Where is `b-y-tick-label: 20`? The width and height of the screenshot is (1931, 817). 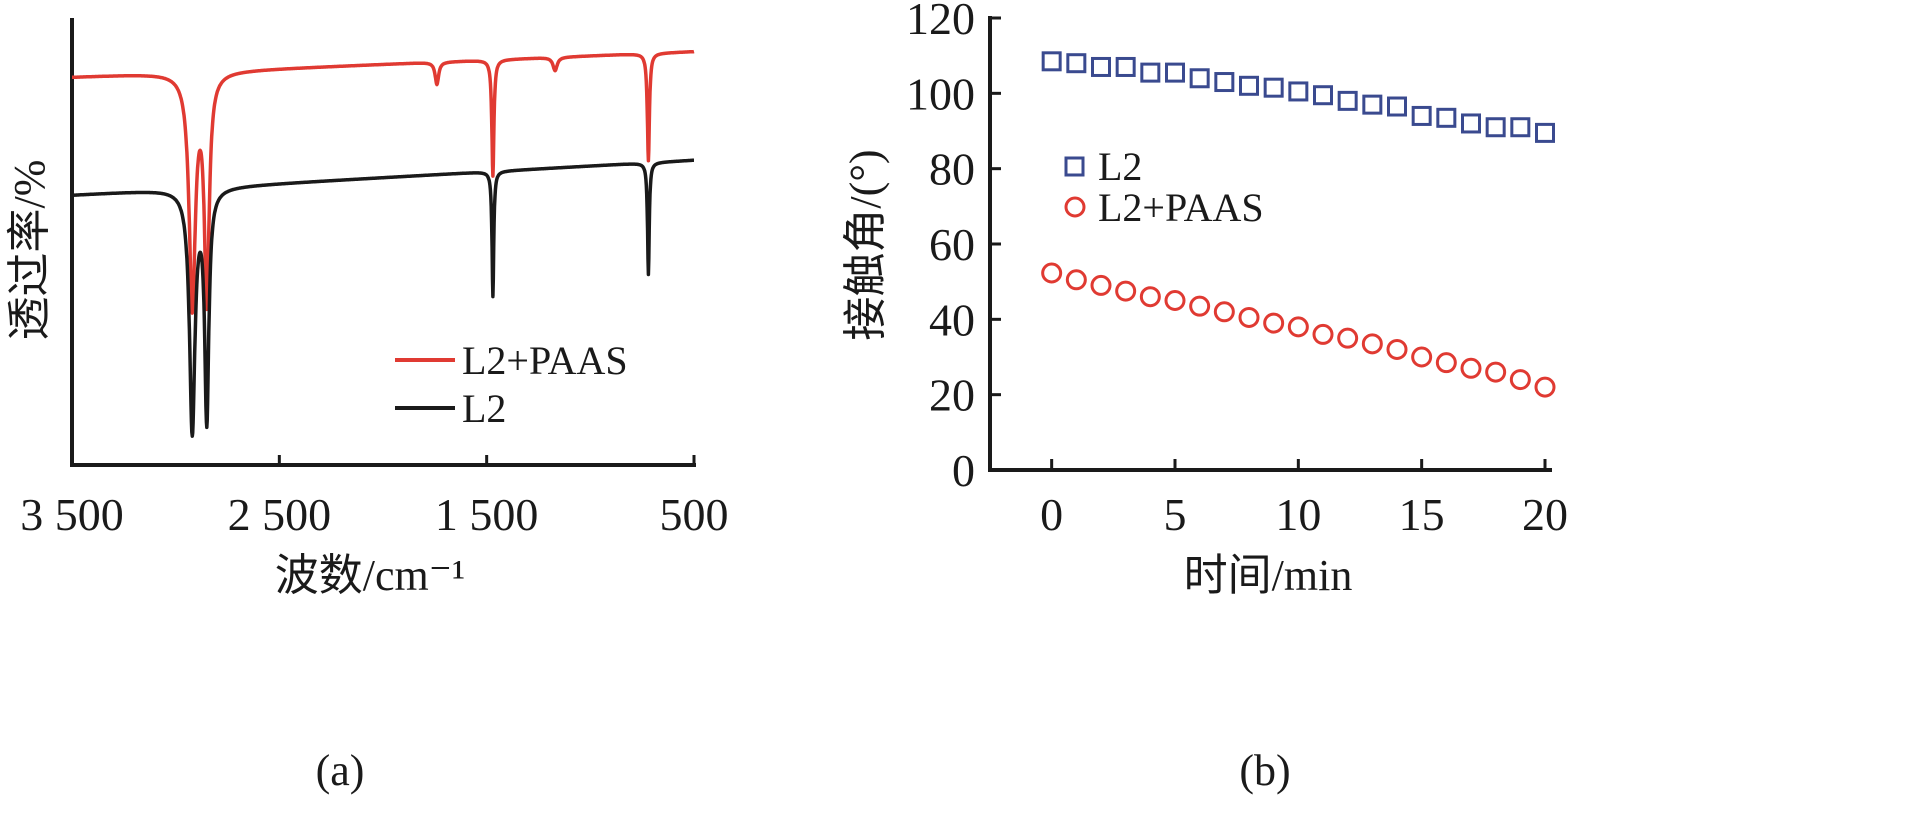
b-y-tick-label: 20 is located at coordinates (952, 395).